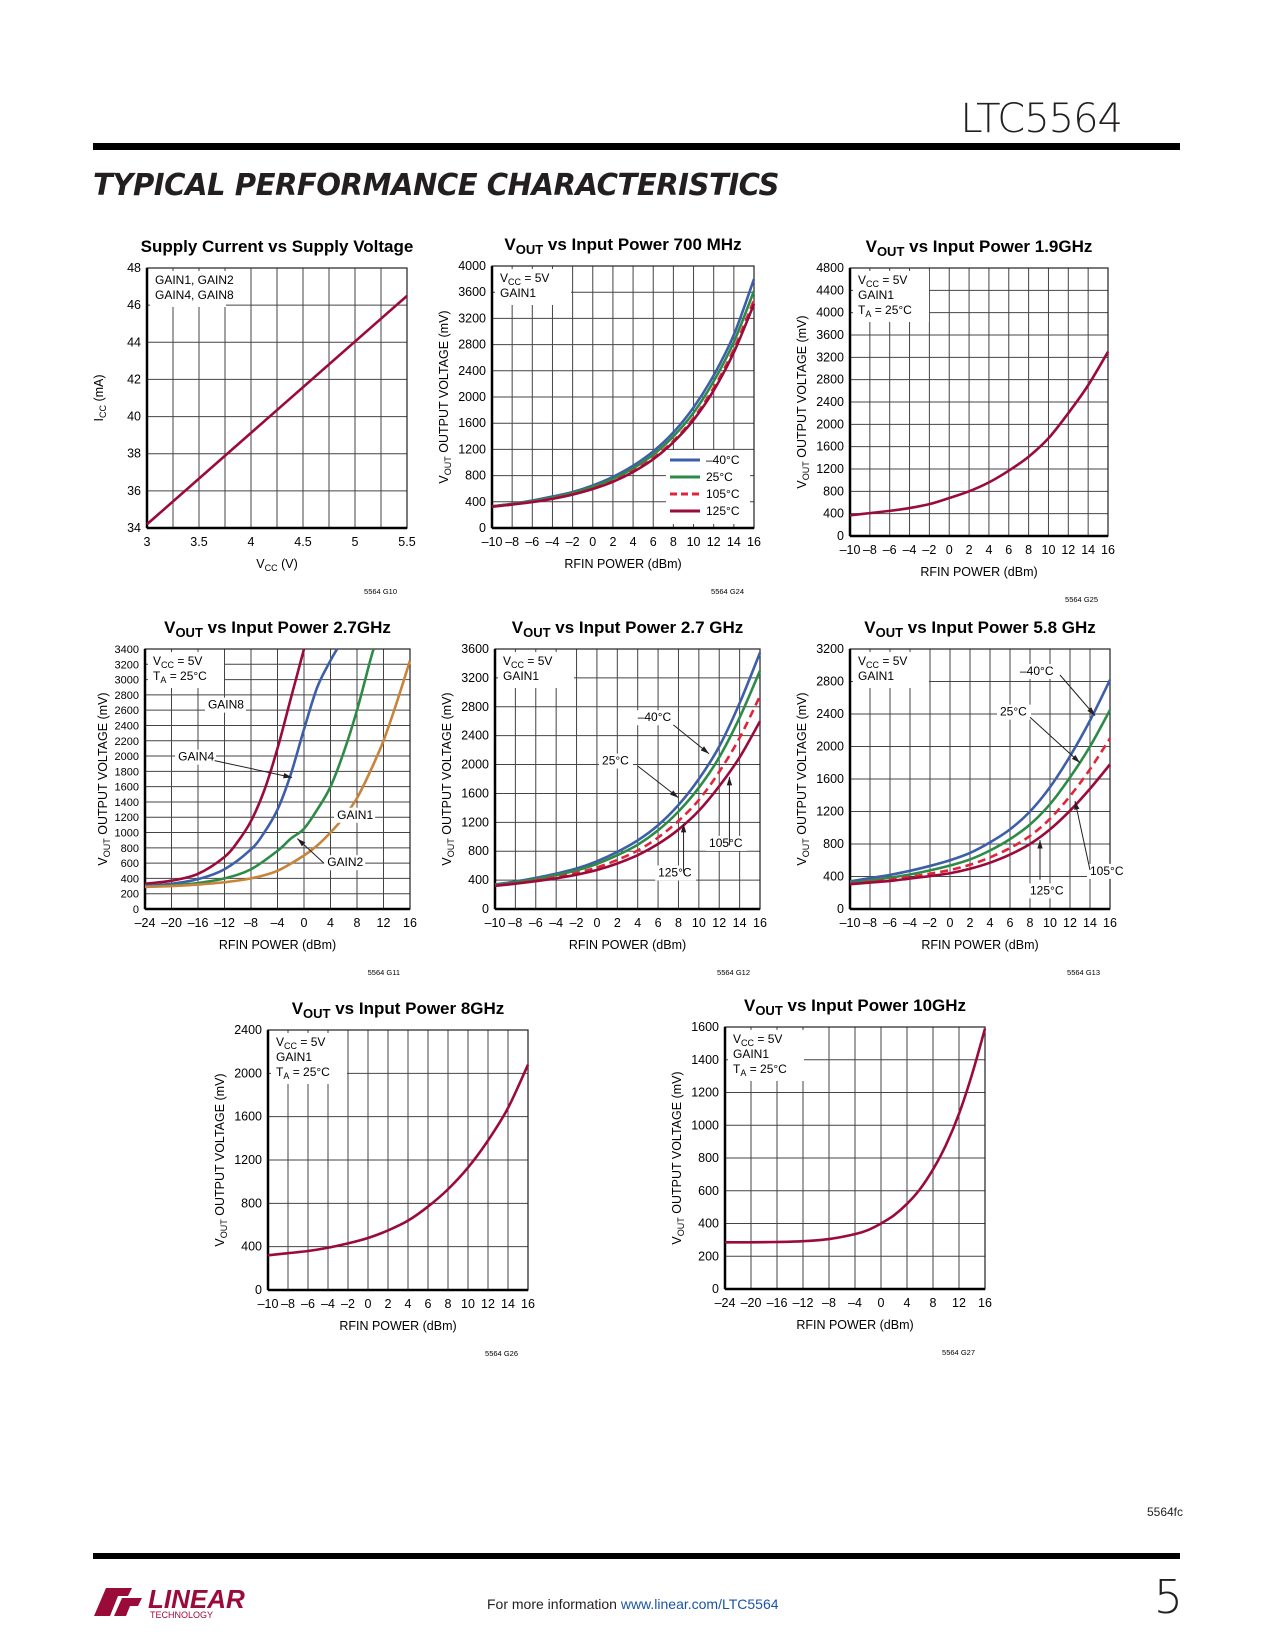 Image resolution: width=1275 pixels, height=1650 pixels. What do you see at coordinates (134, 268) in the screenshot?
I see `y-tick-label: 48` at bounding box center [134, 268].